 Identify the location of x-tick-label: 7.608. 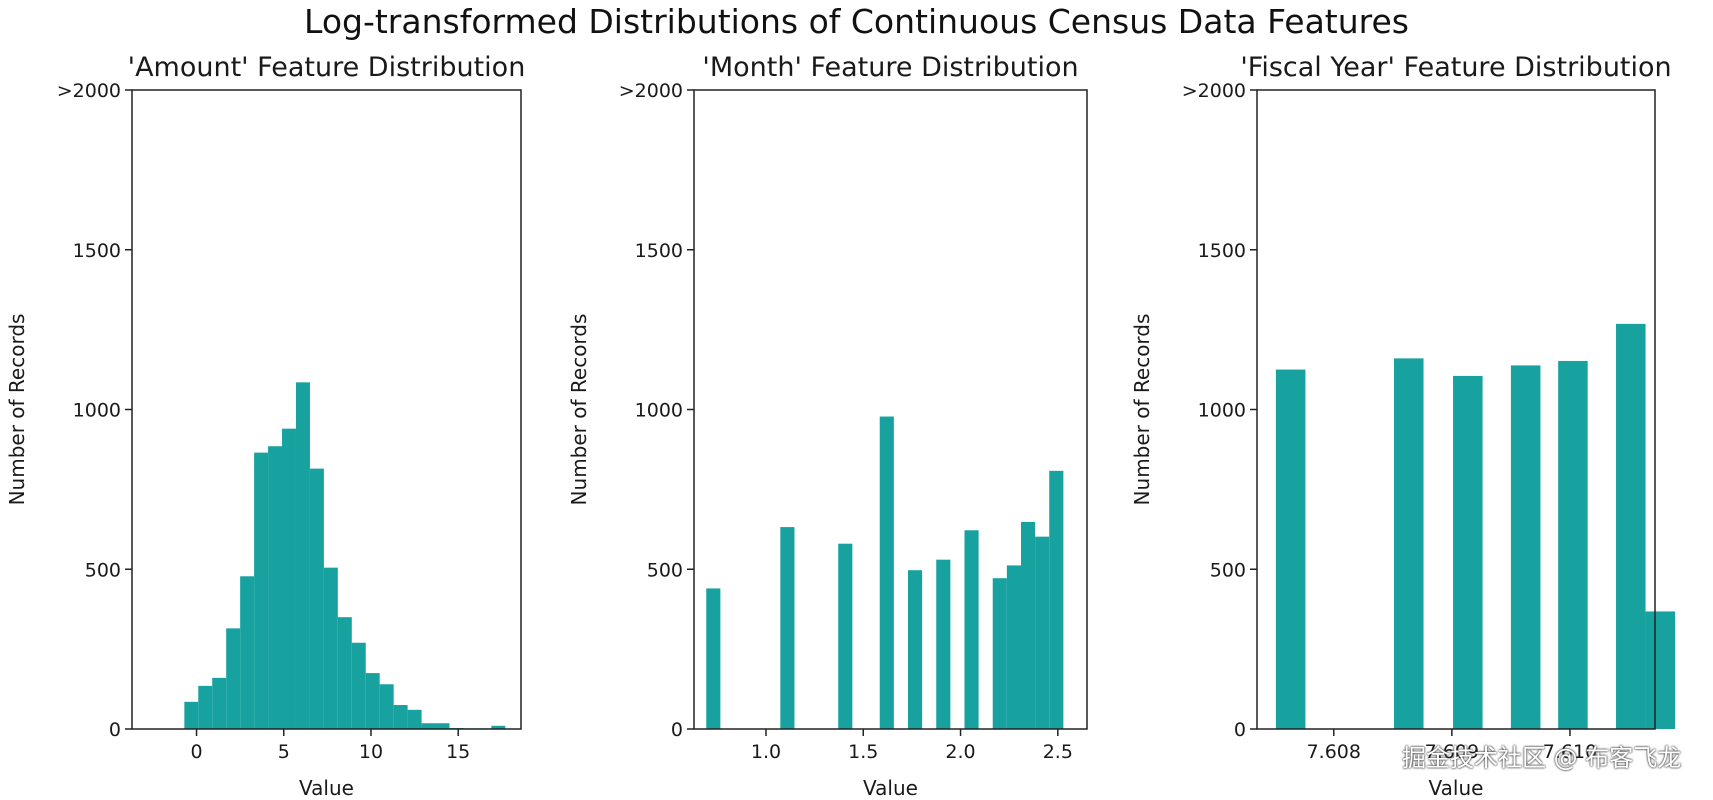
(1334, 752).